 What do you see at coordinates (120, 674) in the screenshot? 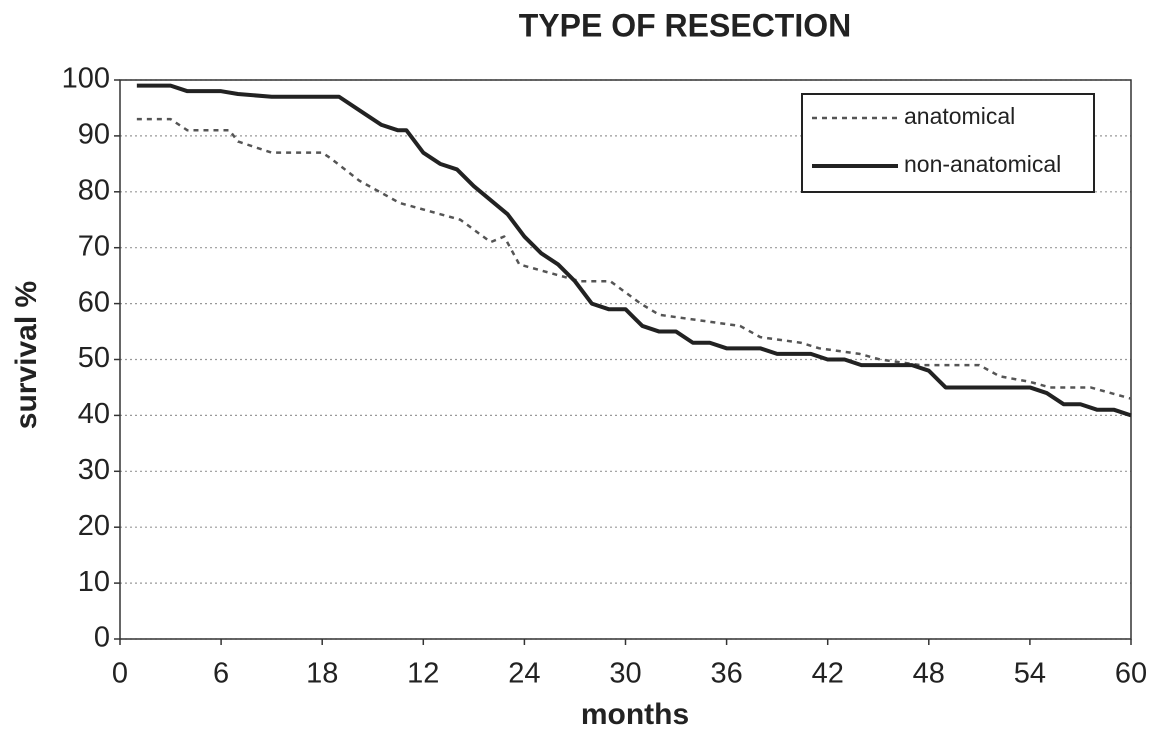
I see `x-tick-label: 0` at bounding box center [120, 674].